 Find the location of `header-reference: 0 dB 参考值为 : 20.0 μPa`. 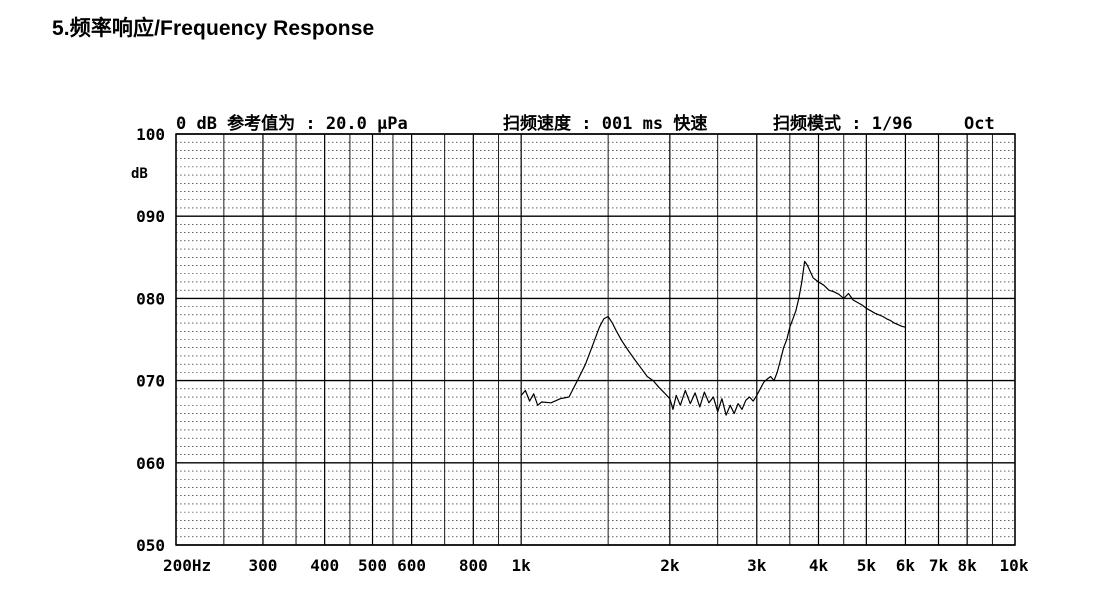

header-reference: 0 dB 参考值为 : 20.0 μPa is located at coordinates (292, 123).